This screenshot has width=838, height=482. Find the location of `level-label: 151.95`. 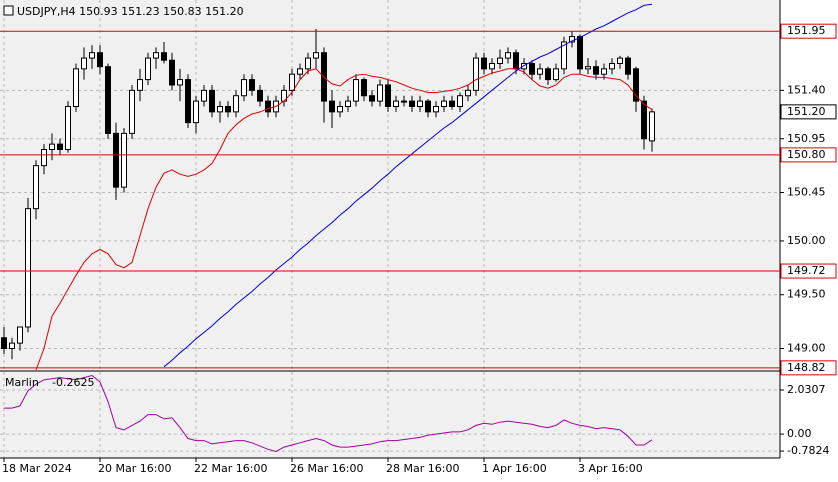

level-label: 151.95 is located at coordinates (806, 30).